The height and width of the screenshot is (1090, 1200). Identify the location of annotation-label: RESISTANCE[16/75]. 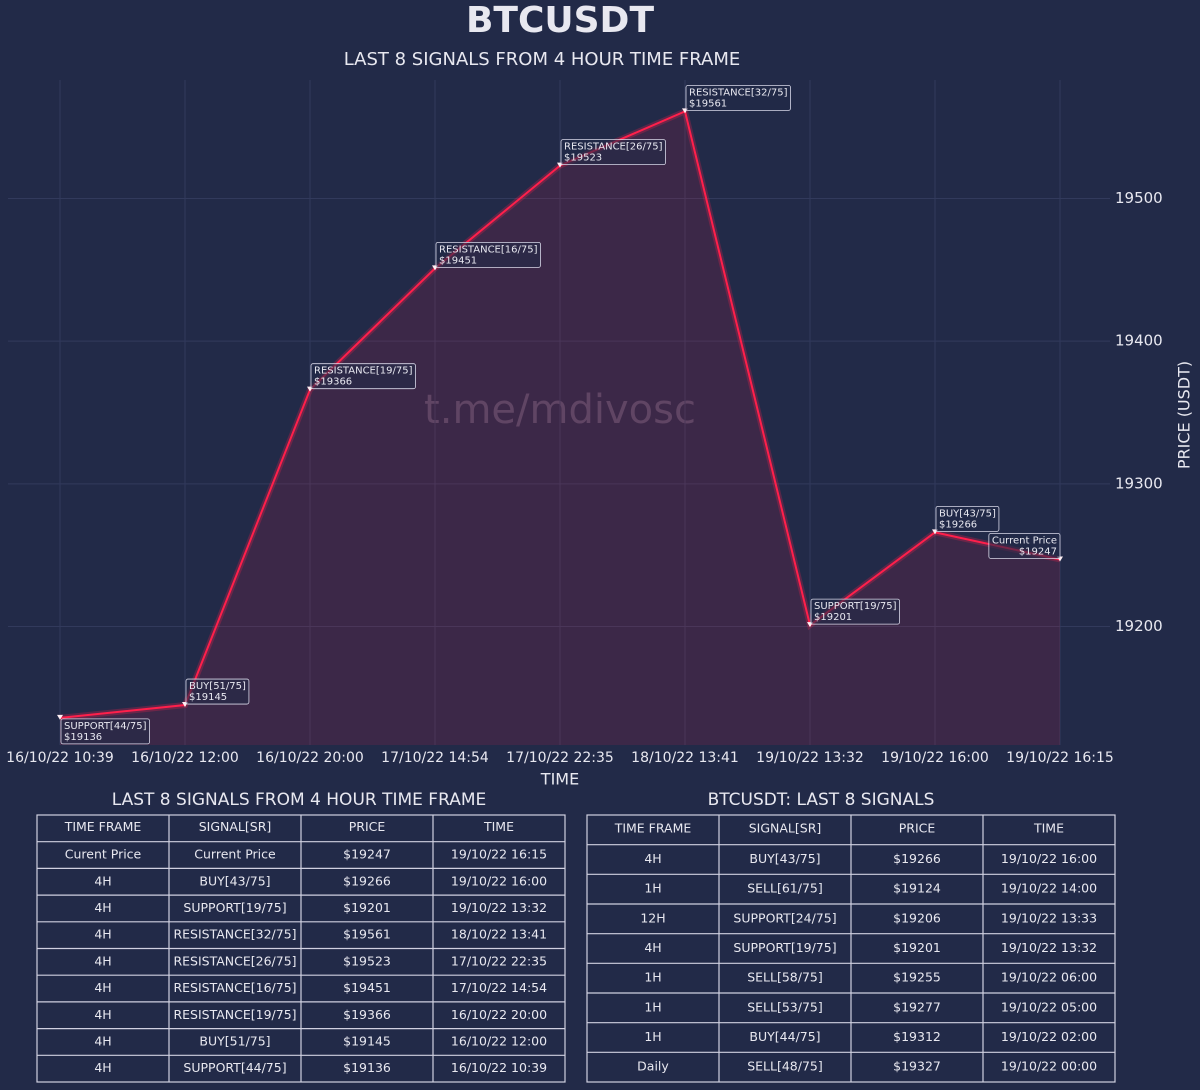
(488, 249).